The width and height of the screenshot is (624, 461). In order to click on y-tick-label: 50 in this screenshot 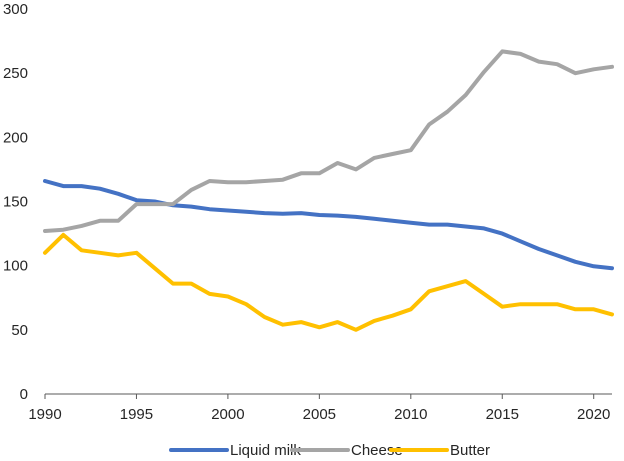, I will do `click(19, 330)`.